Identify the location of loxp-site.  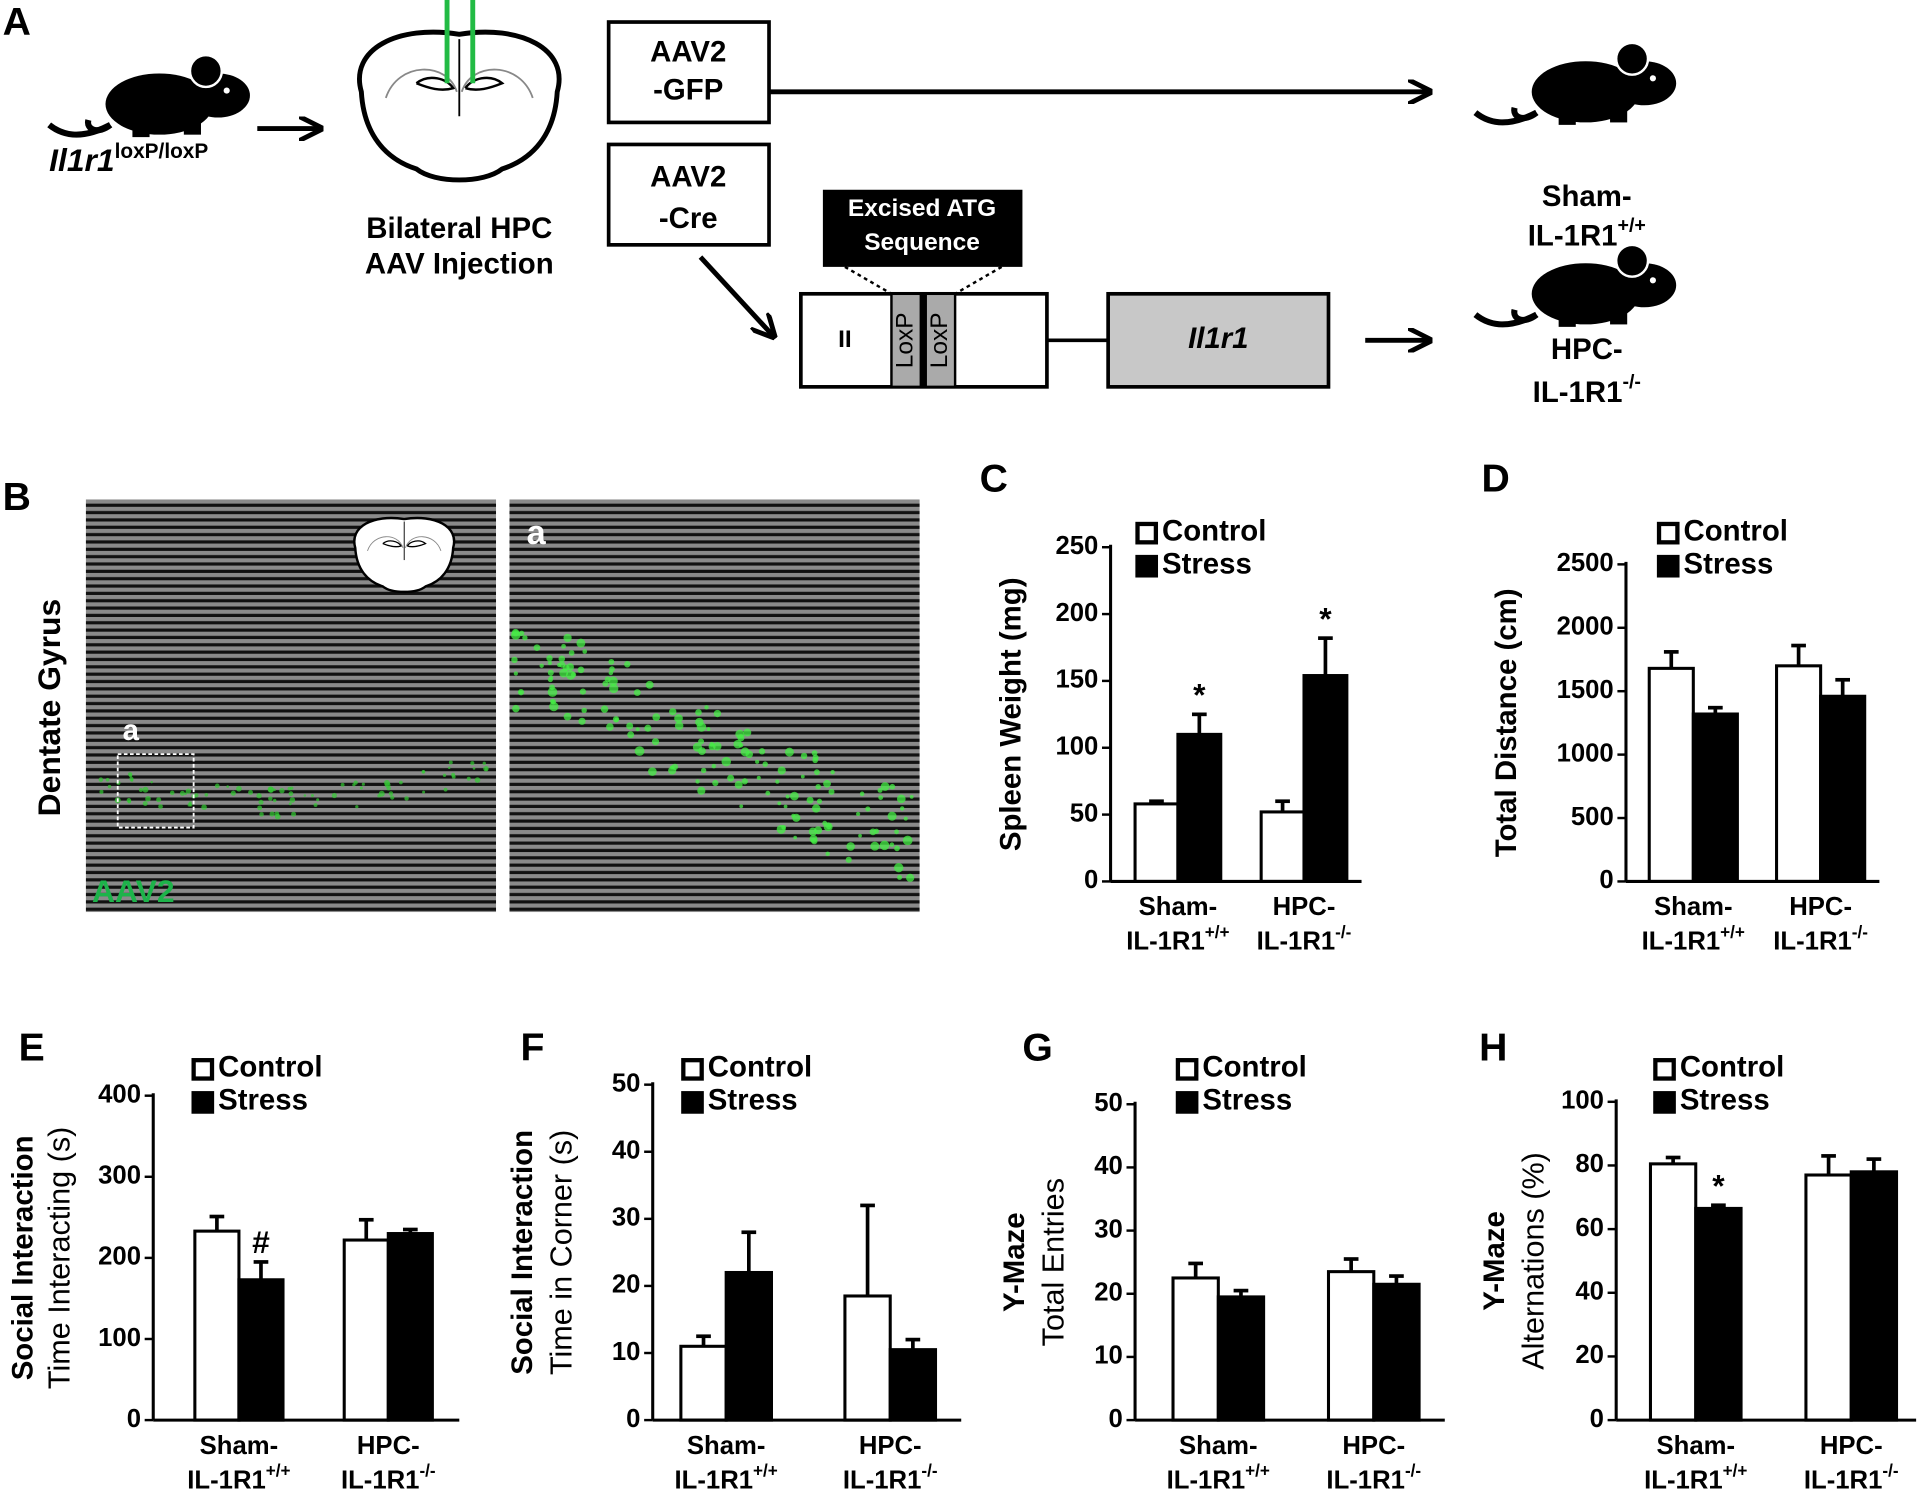
(906, 340).